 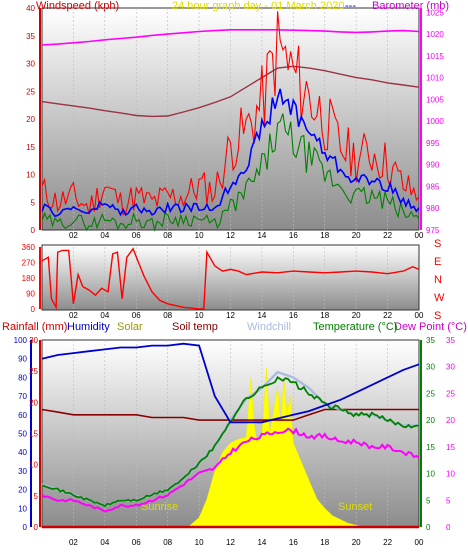 What do you see at coordinates (230, 91) in the screenshot?
I see `barometer-trend-line` at bounding box center [230, 91].